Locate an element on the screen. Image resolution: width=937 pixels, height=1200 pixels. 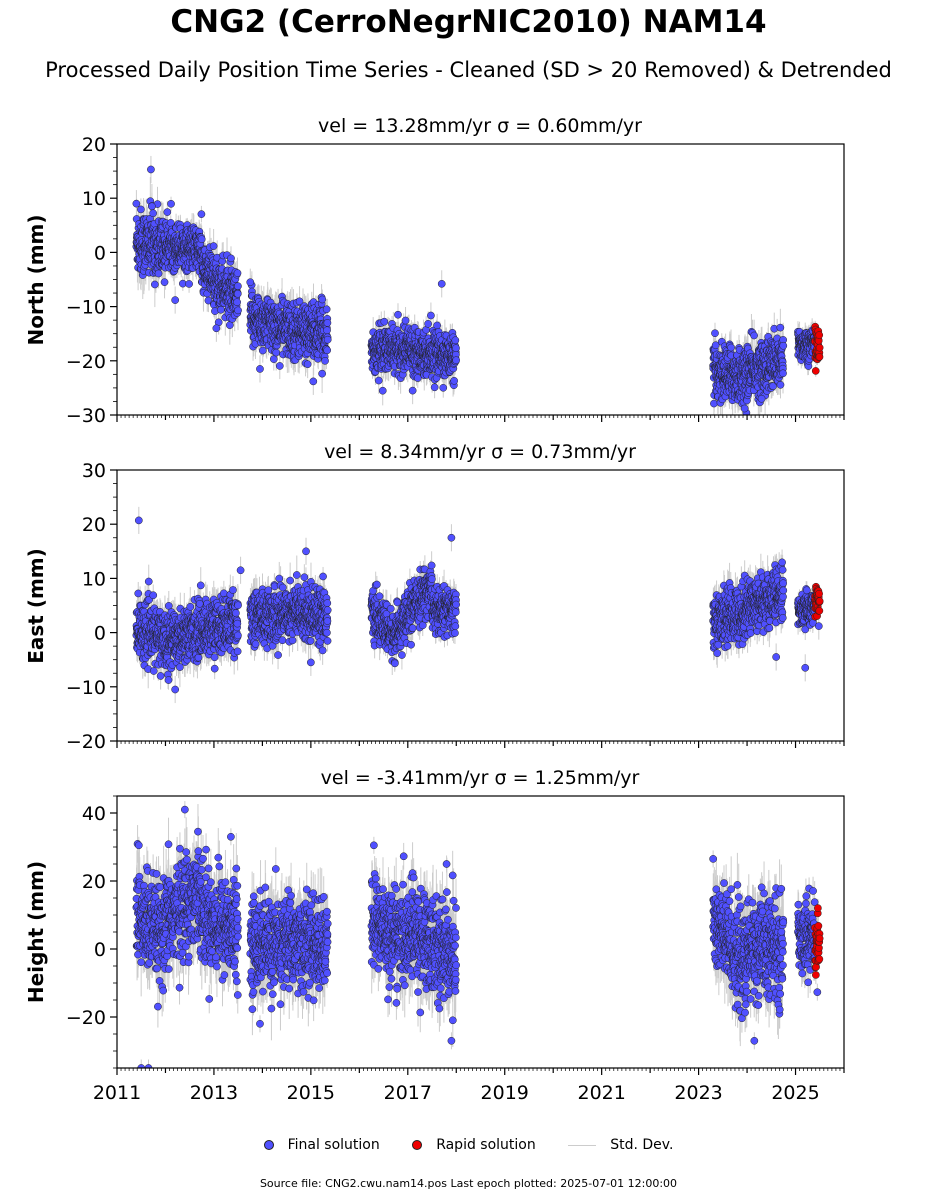
chart-title: CNG2 (CerroNegrNIC2010) NAM14 is located at coordinates (468, 22).